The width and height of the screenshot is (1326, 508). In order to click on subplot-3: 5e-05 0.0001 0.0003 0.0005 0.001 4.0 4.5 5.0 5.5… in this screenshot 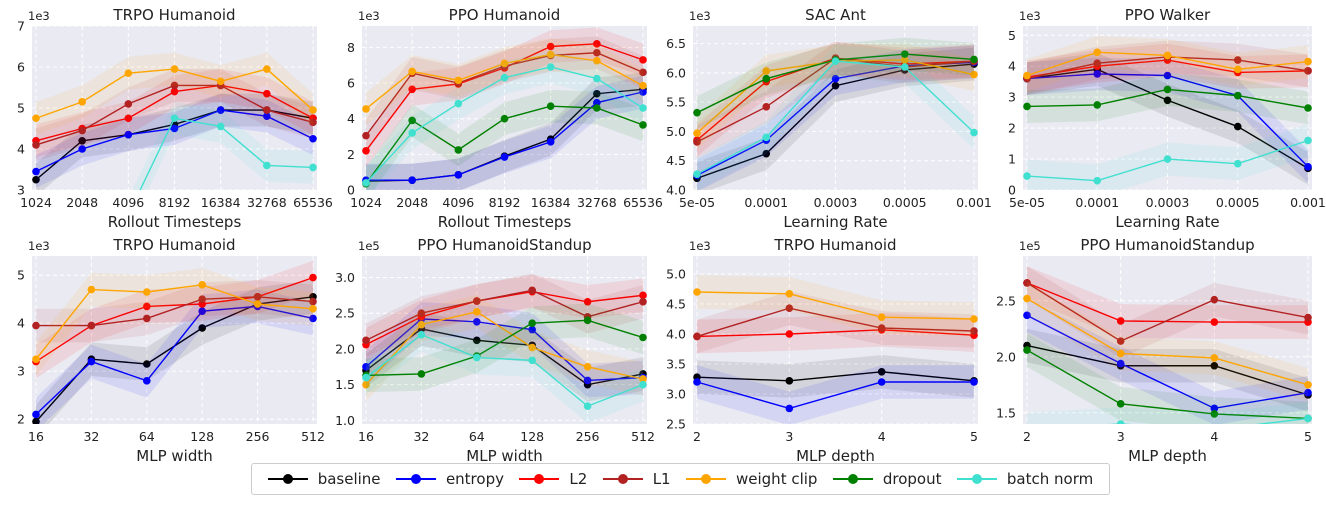, I will do `click(829, 118)`.